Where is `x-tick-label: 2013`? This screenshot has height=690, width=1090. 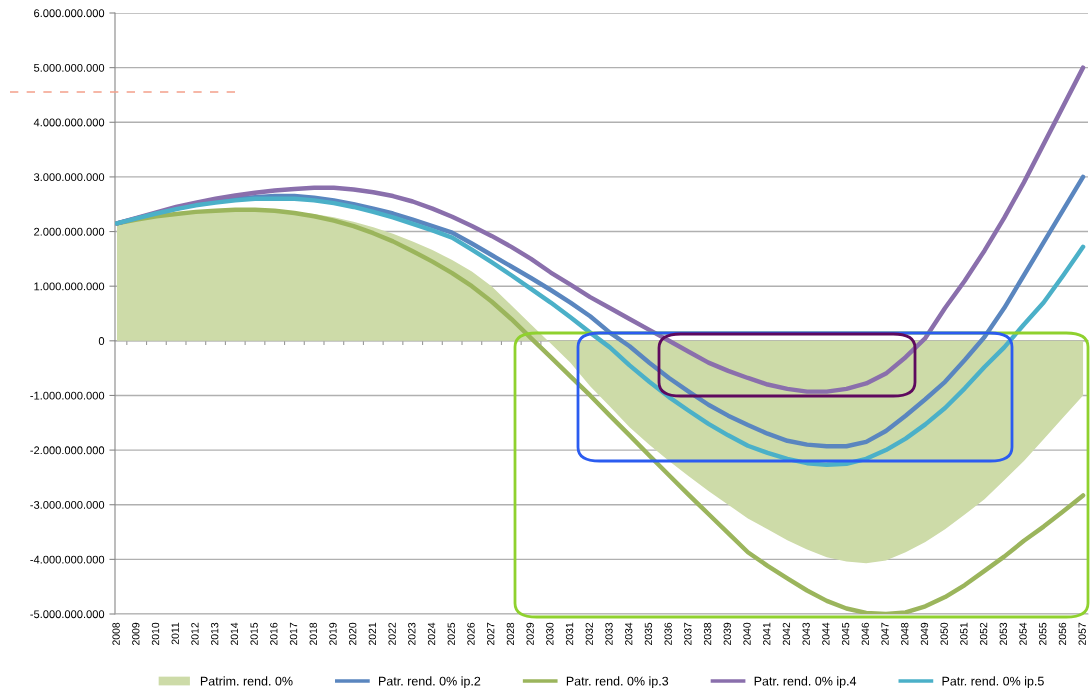 x-tick-label: 2013 is located at coordinates (214, 633).